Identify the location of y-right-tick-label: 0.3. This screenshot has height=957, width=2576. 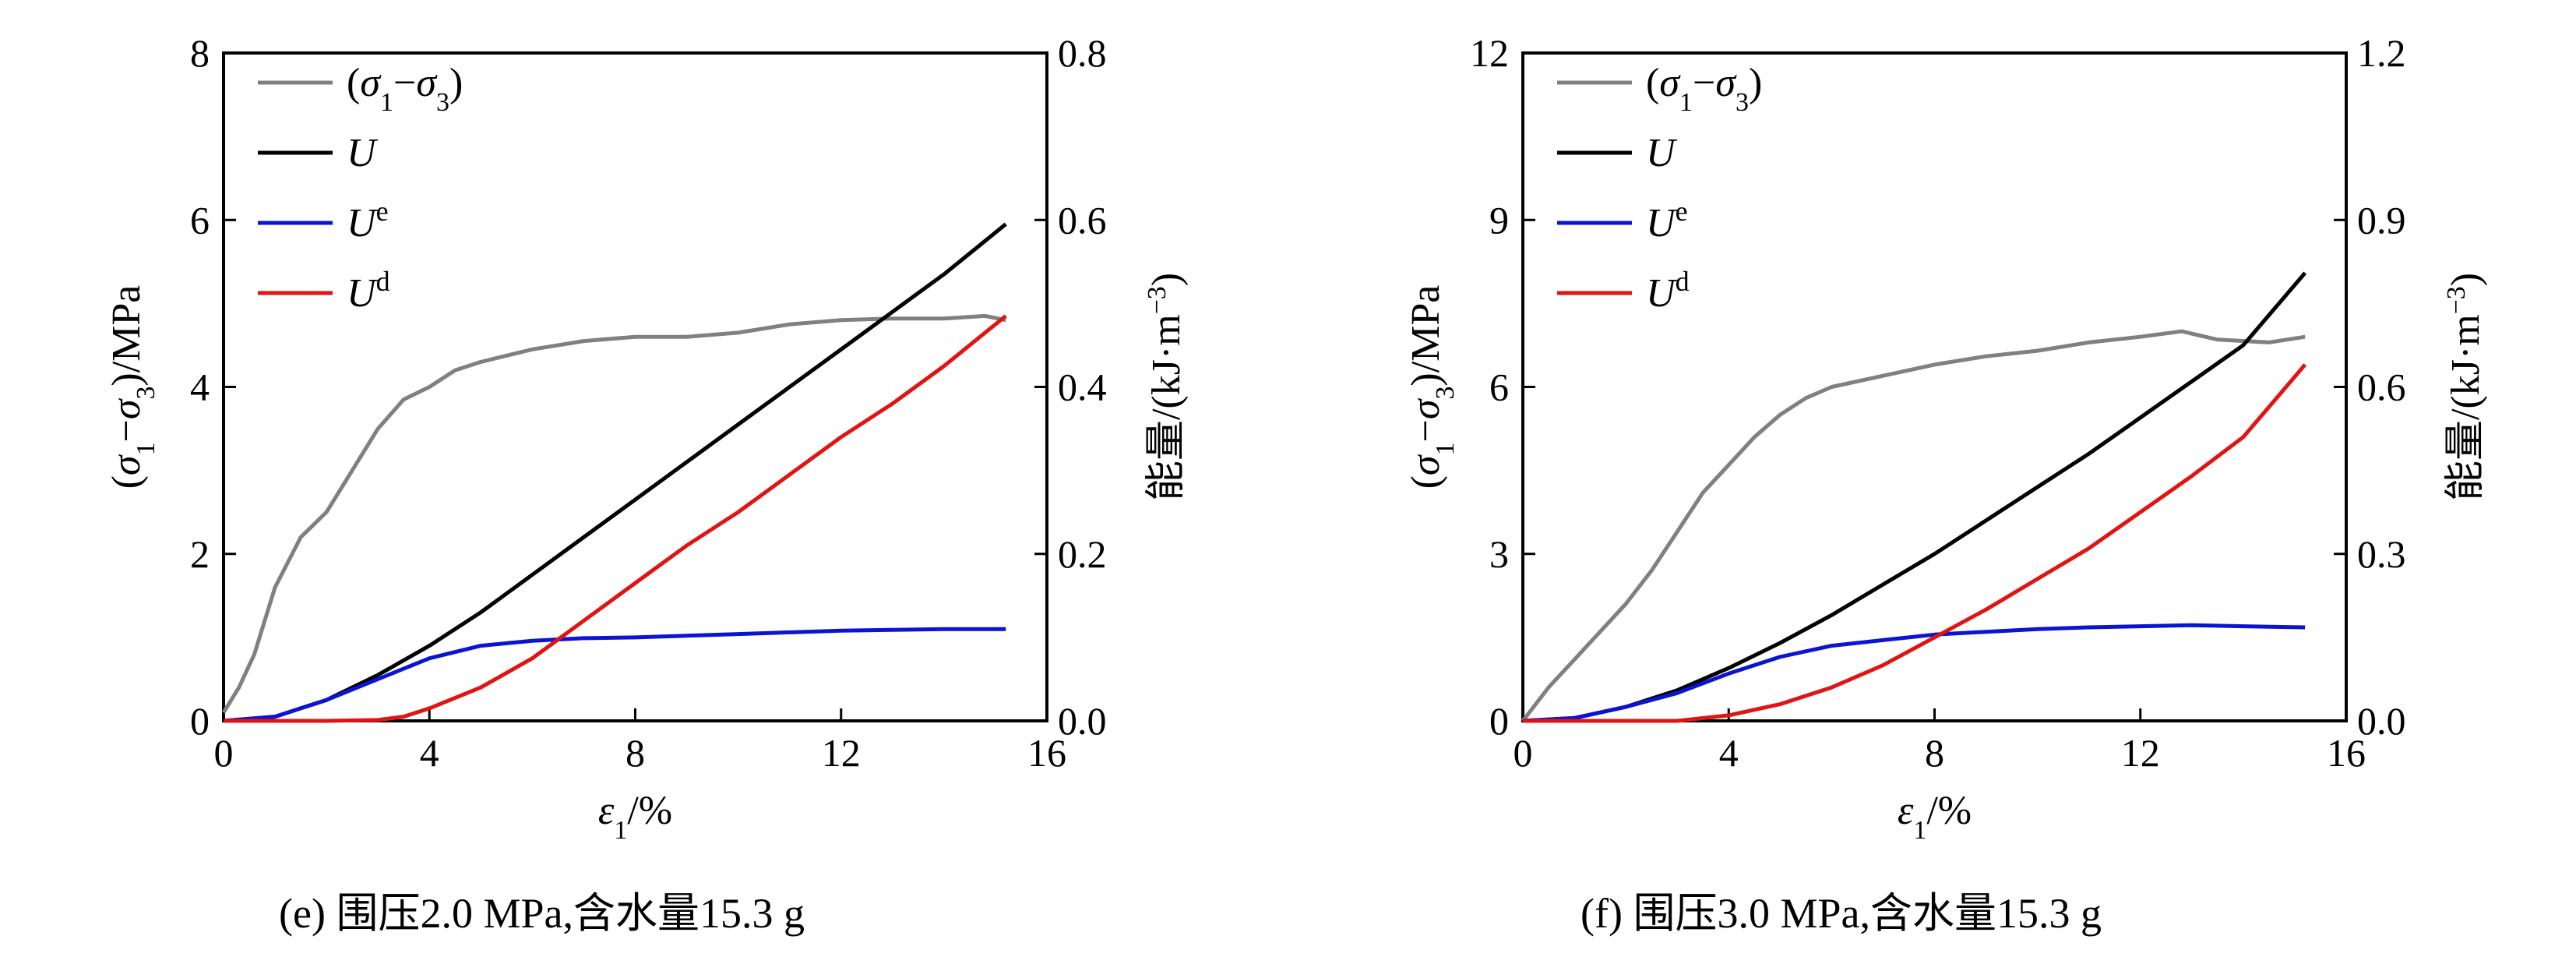
(2381, 554).